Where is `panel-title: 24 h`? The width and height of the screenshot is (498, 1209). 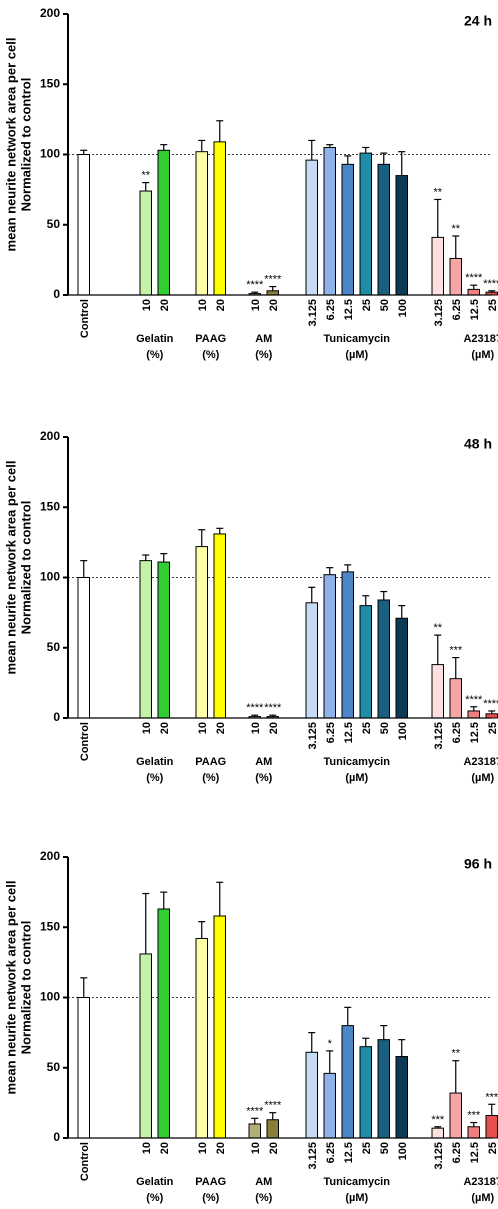
panel-title: 24 h is located at coordinates (478, 21).